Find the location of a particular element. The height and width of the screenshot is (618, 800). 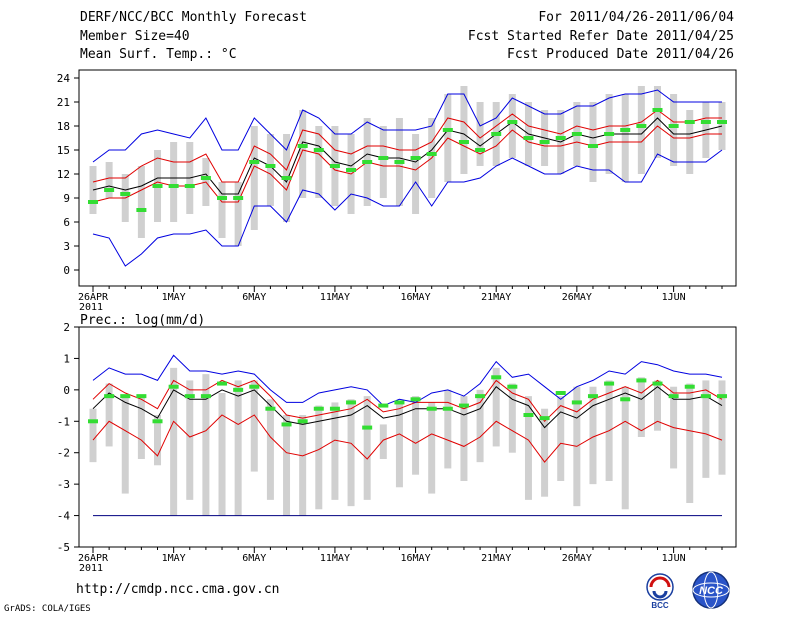

y-tick-label: 21 is located at coordinates (63, 102).